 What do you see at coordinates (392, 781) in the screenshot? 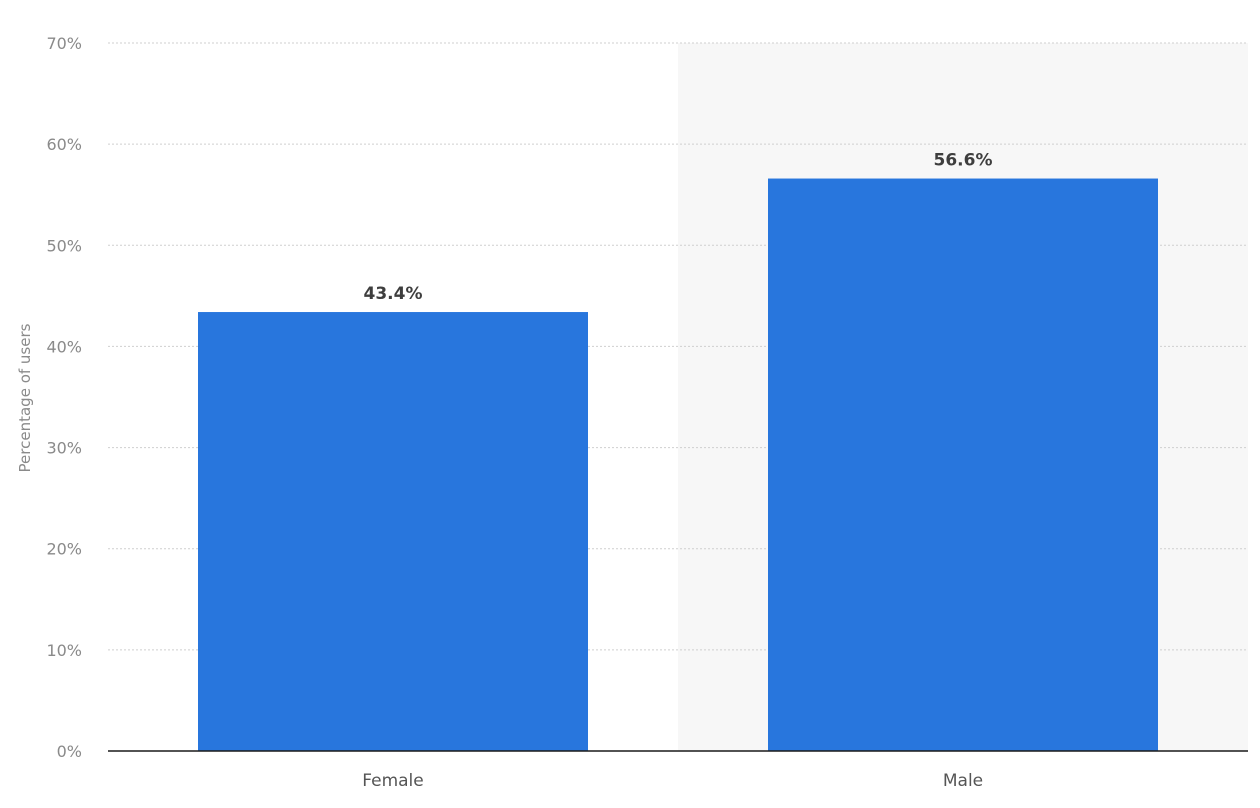
I see `x-tick-label: Female` at bounding box center [392, 781].